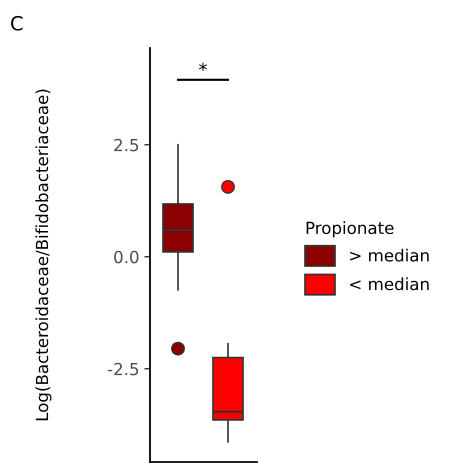 The image size is (457, 466). What do you see at coordinates (389, 283) in the screenshot?
I see `legend-label: < median` at bounding box center [389, 283].